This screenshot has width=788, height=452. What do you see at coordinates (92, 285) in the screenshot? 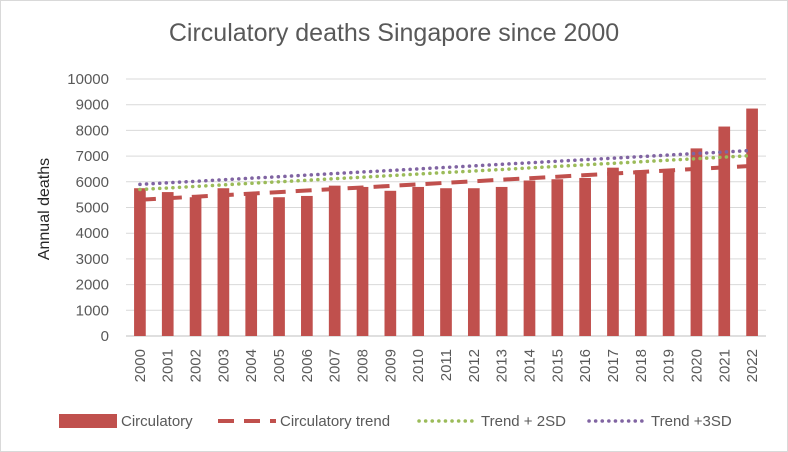
I see `y-tick-label: 2000` at bounding box center [92, 285].